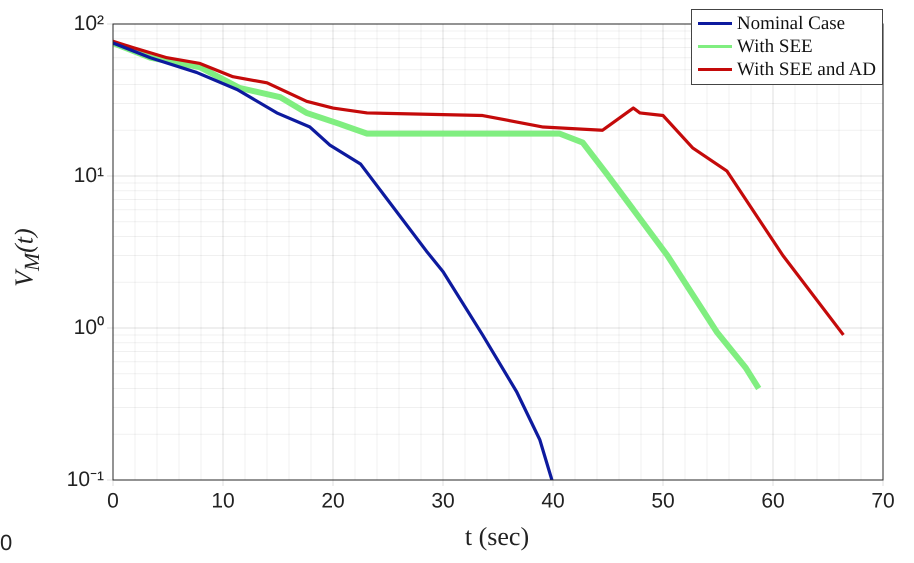 The width and height of the screenshot is (914, 563). Describe the element at coordinates (85, 479) in the screenshot. I see `y-tick-label: 10⁻¹` at that location.